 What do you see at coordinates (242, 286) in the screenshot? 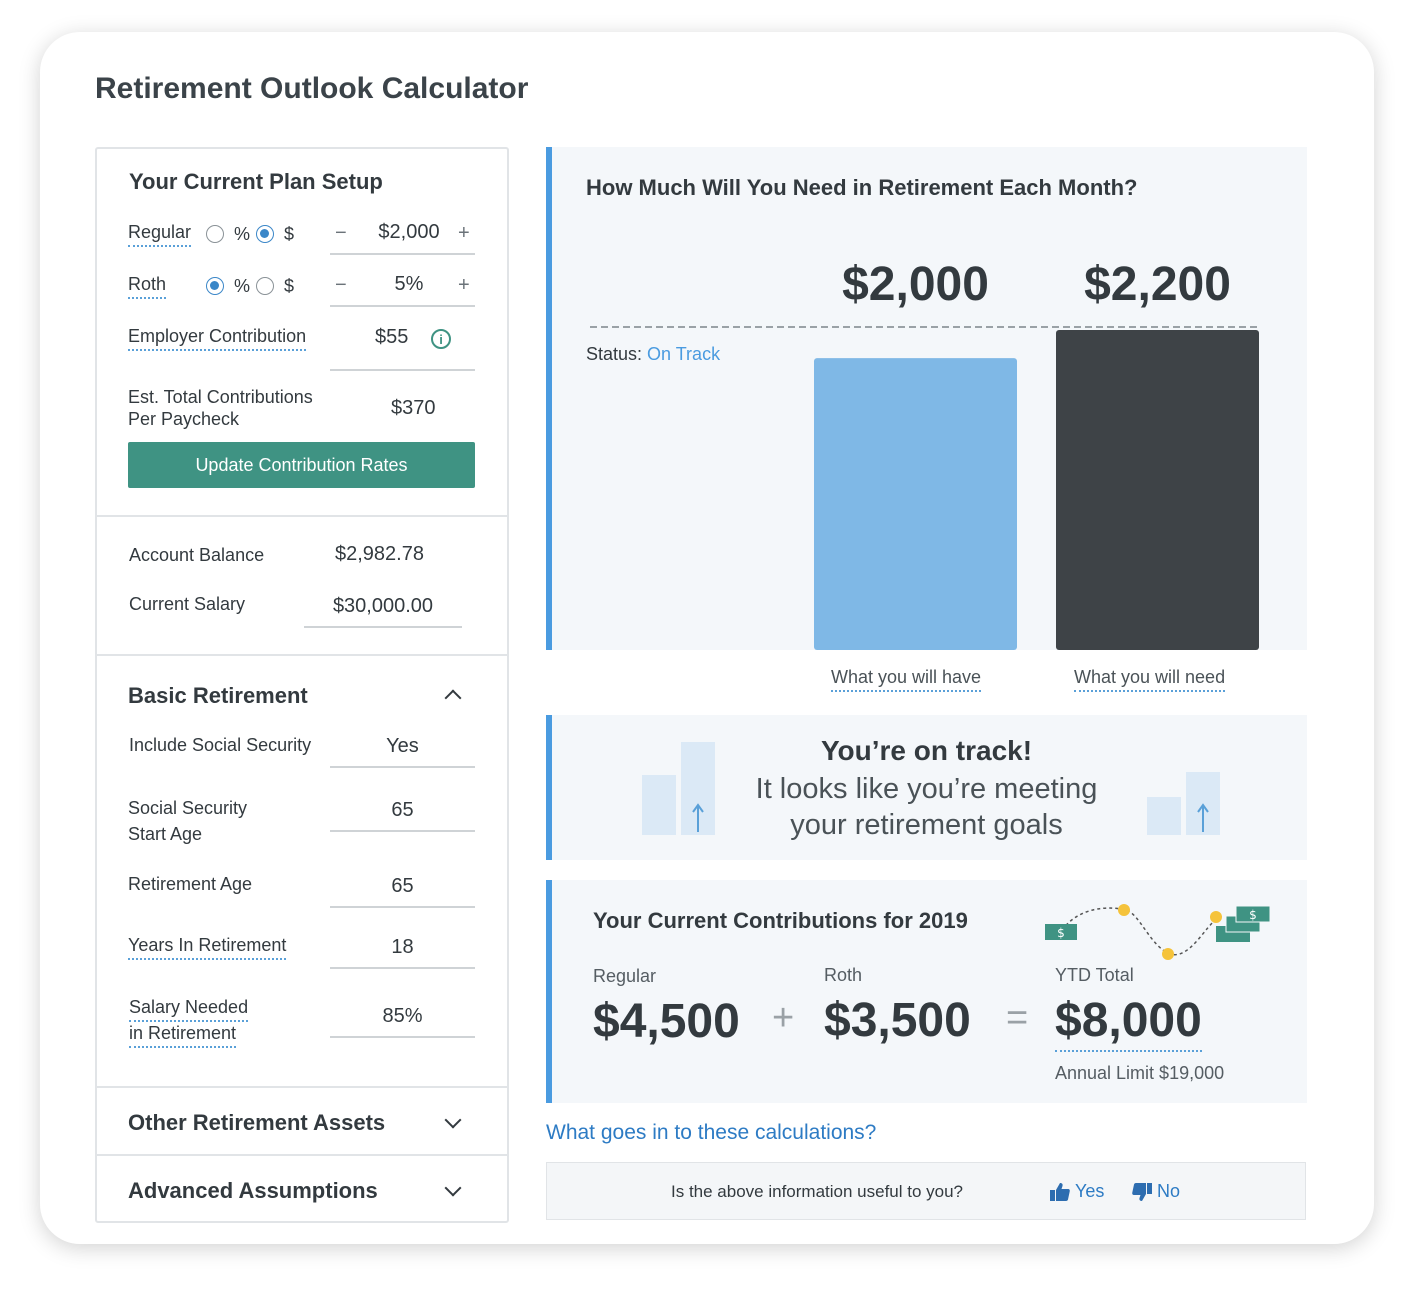
I see `roth-percent-label: %` at bounding box center [242, 286].